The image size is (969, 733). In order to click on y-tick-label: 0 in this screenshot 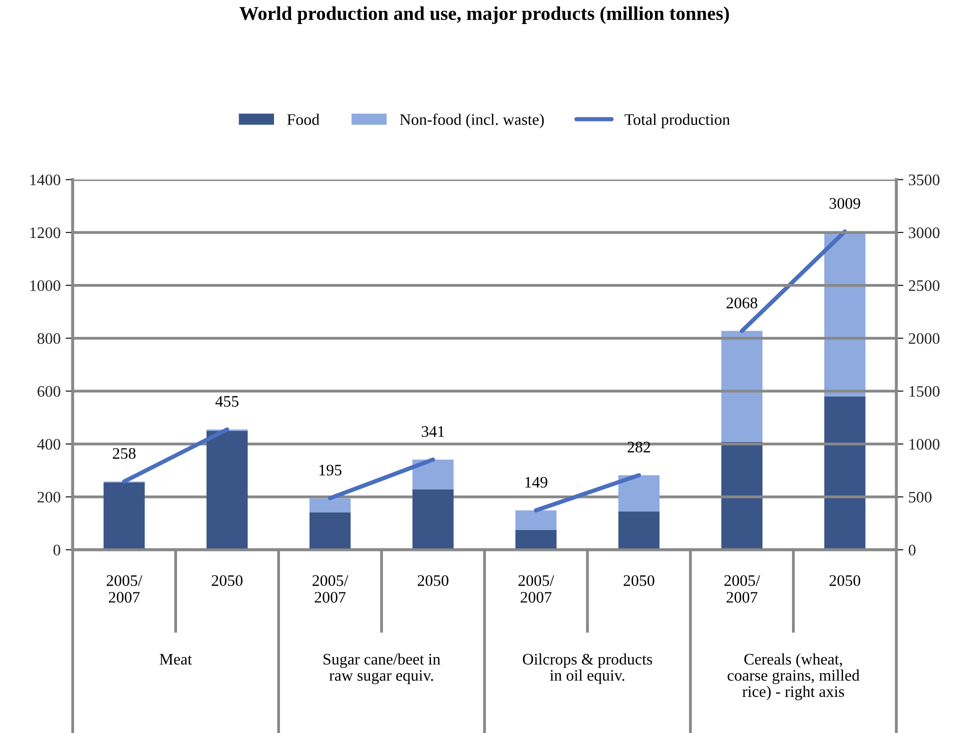, I will do `click(56, 550)`.